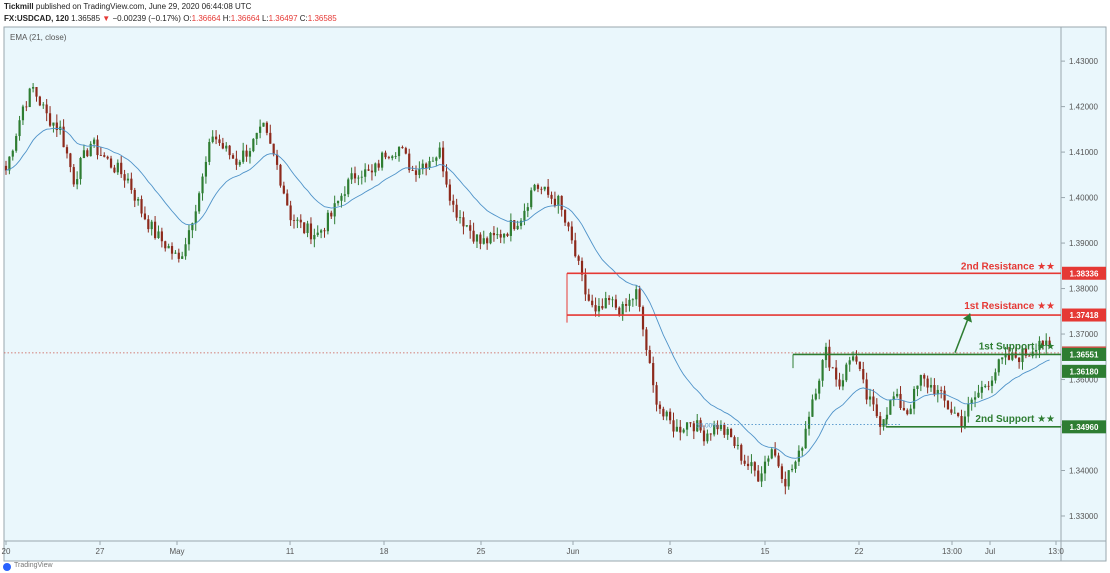 This screenshot has height=573, width=1110. What do you see at coordinates (1083, 284) in the screenshot?
I see `price-axis-background` at bounding box center [1083, 284].